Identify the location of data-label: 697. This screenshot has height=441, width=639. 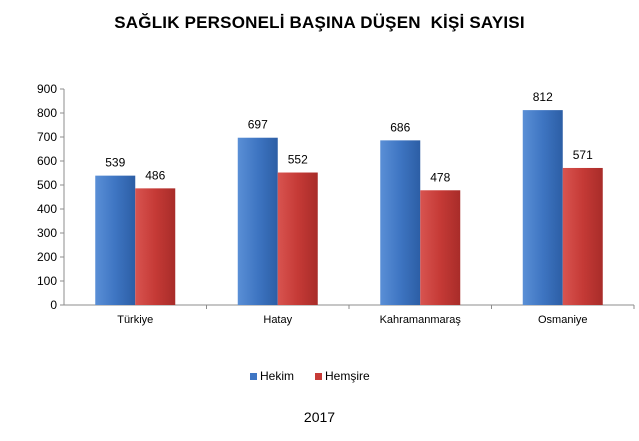
(258, 125).